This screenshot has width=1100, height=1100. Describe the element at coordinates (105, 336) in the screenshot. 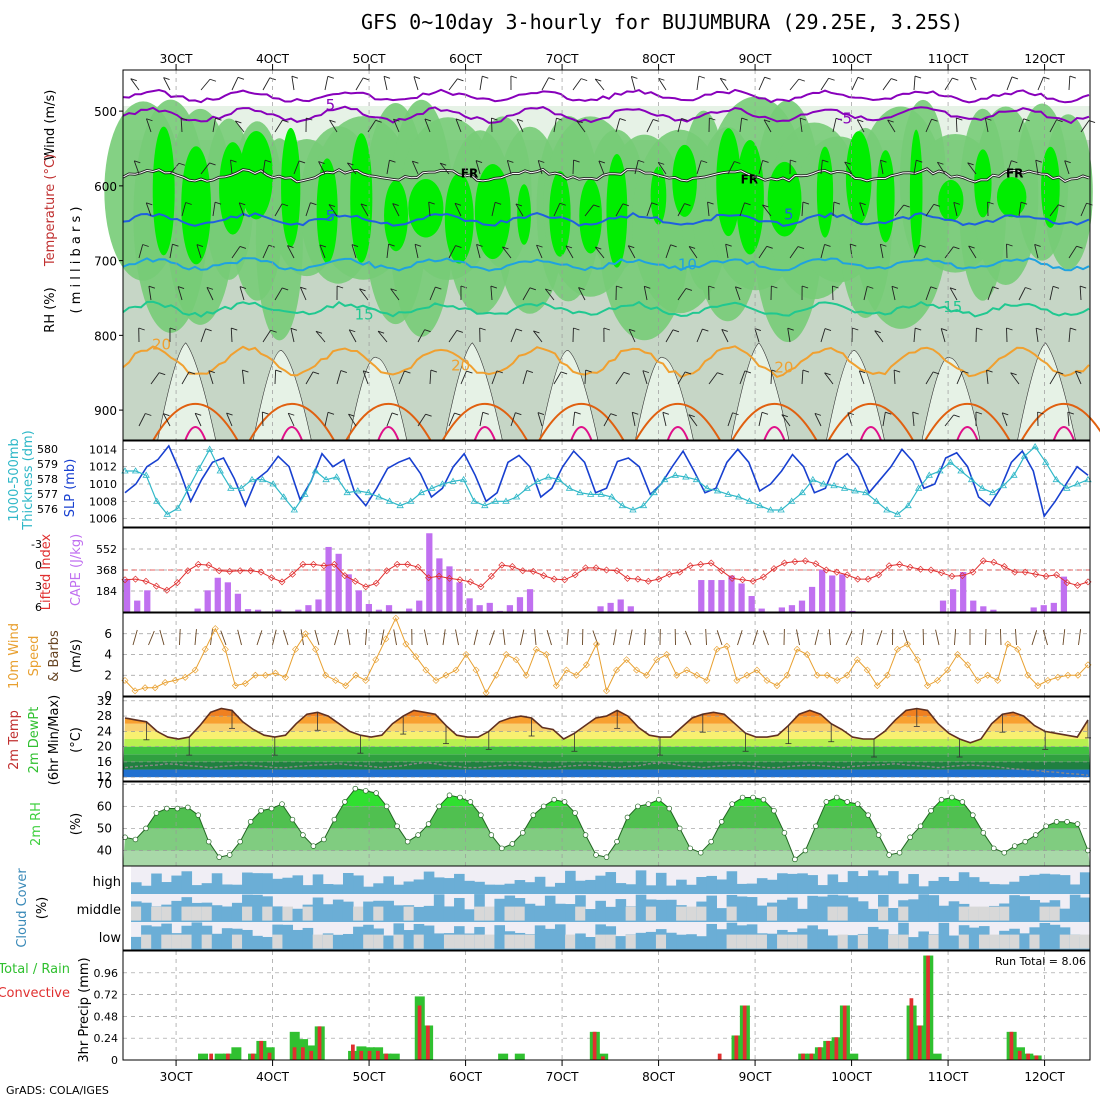

I see `pressure-tick-label: 800` at that location.